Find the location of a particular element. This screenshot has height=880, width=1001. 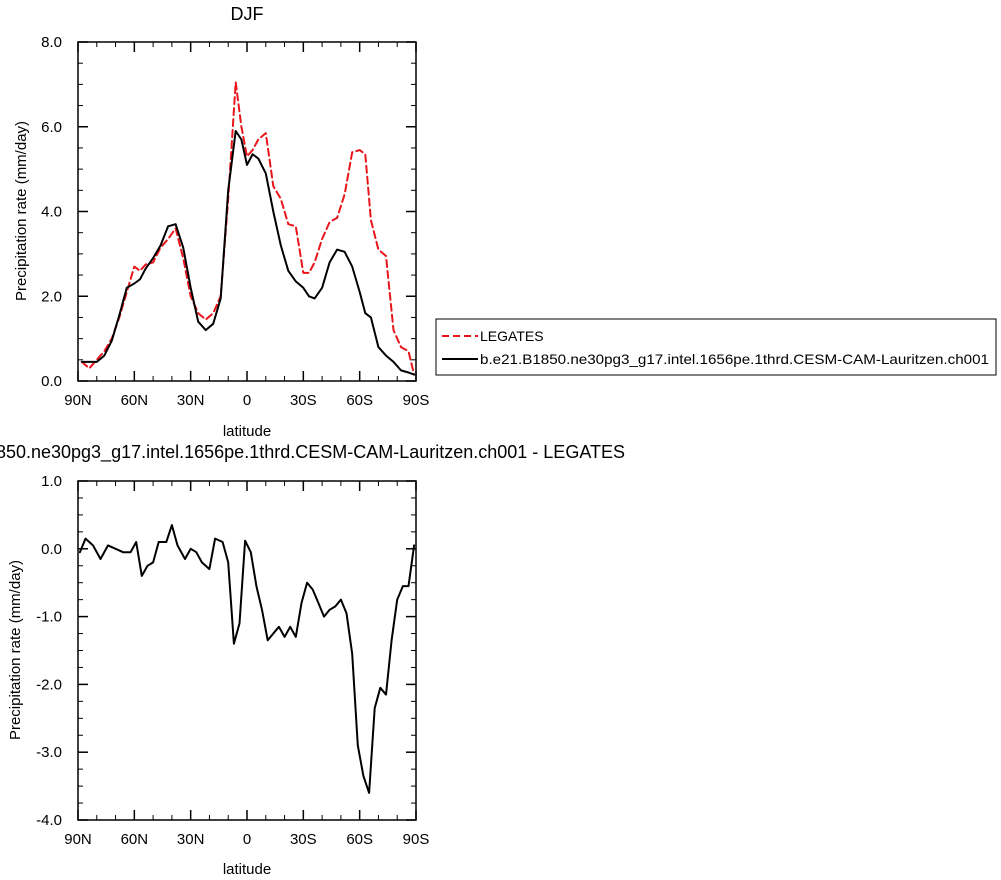

top-x-tick-label: 0 is located at coordinates (247, 400).